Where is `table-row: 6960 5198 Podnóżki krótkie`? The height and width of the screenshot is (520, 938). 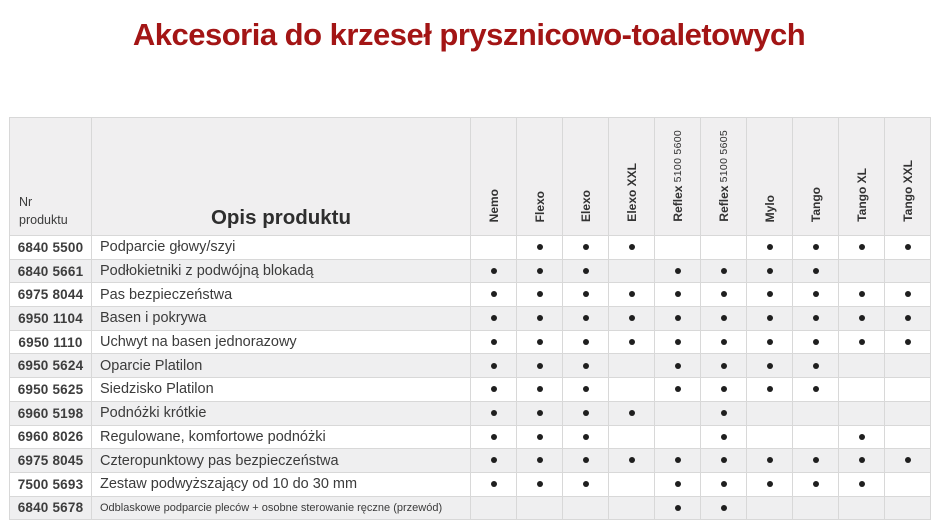 table-row: 6960 5198 Podnóżki krótkie is located at coordinates (470, 413).